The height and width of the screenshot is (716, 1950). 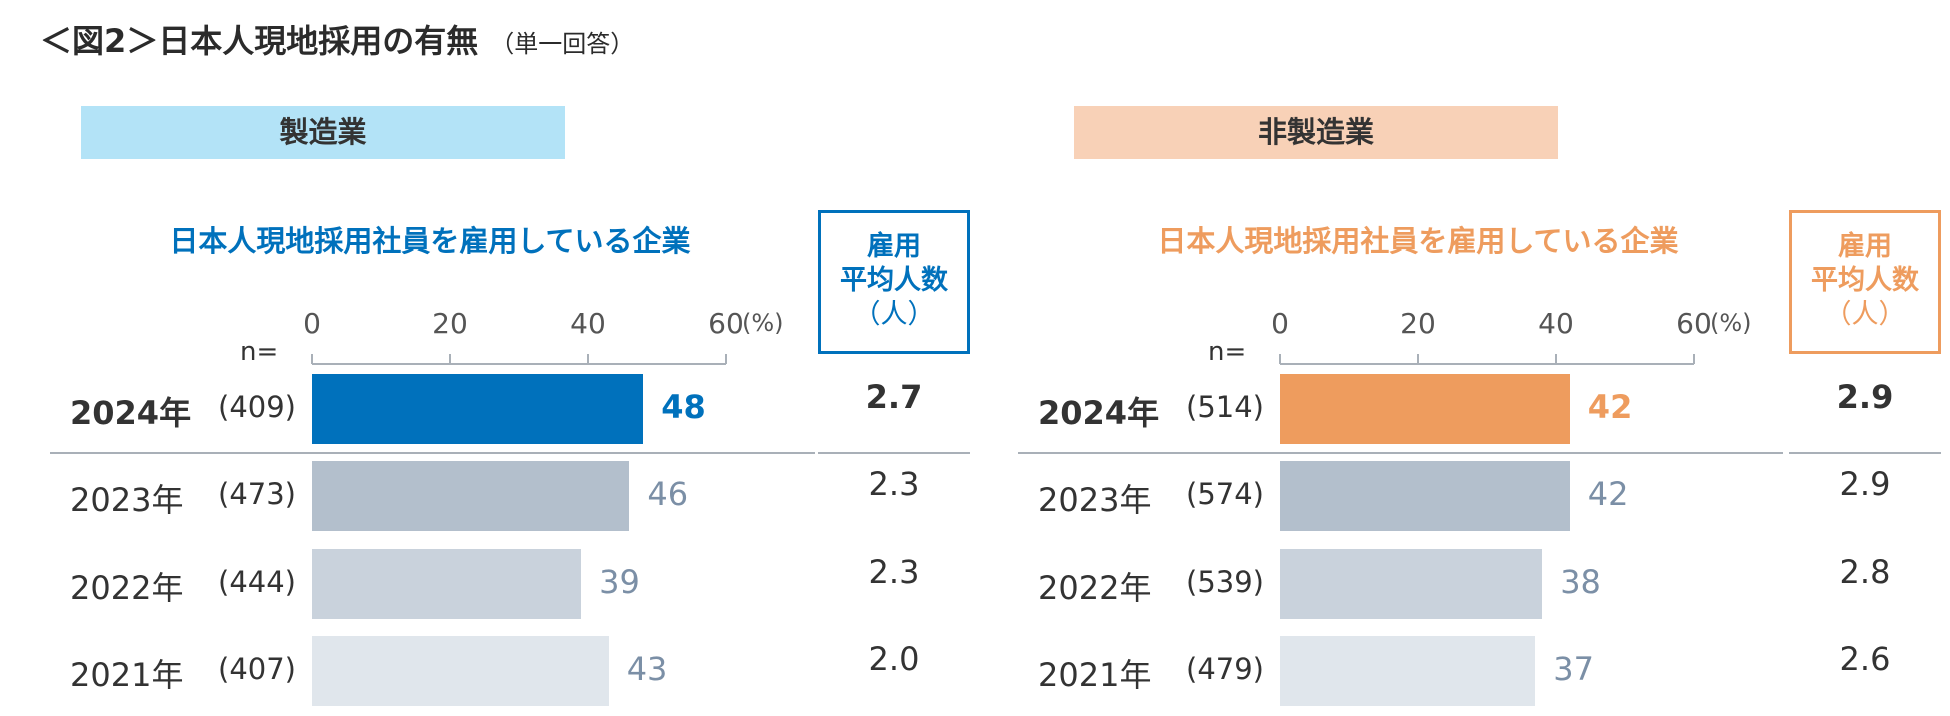 What do you see at coordinates (1225, 669) in the screenshot?
I see `row-sample-size: (479)` at bounding box center [1225, 669].